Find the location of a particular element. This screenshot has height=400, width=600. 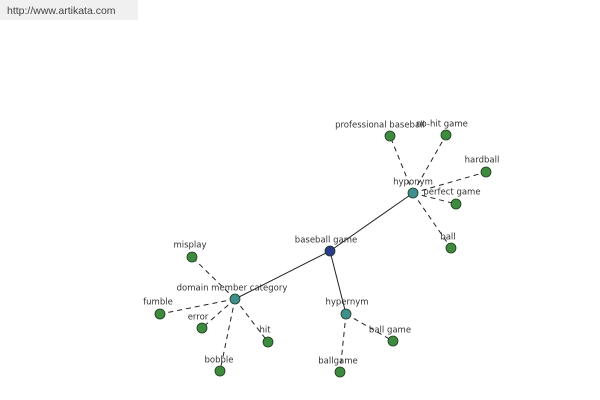

node-label: domain member category is located at coordinates (232, 289).